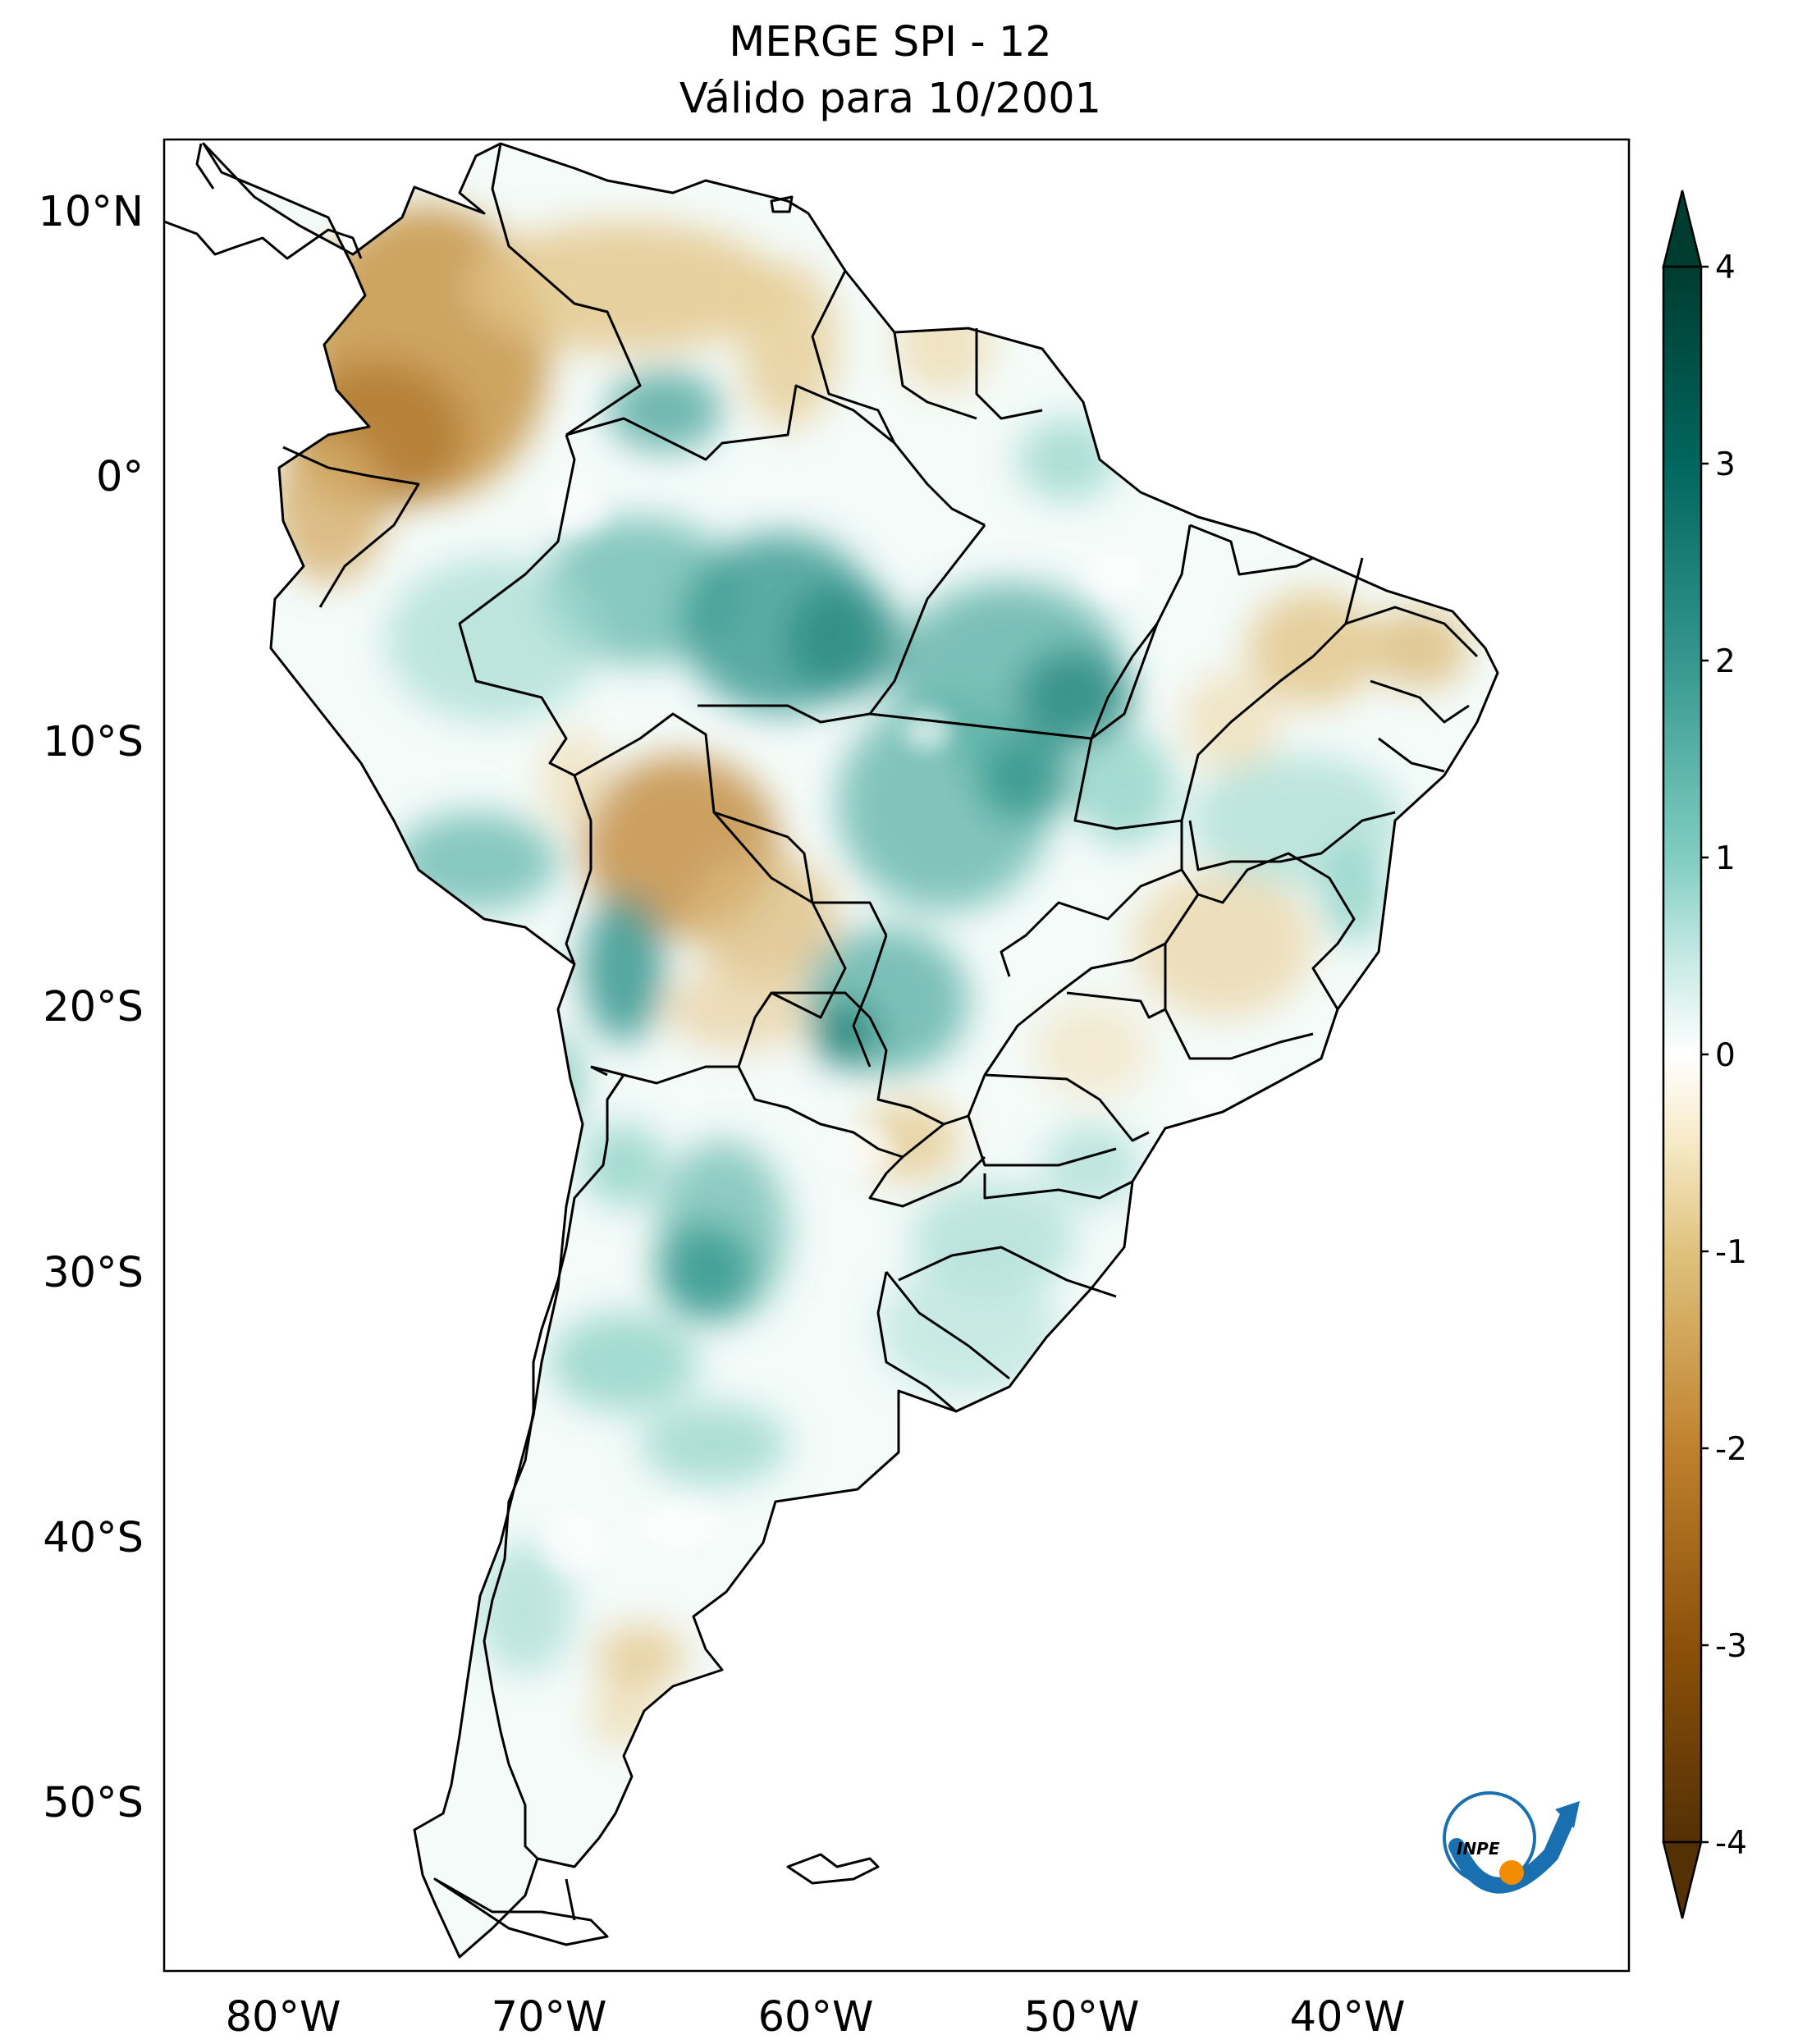 The width and height of the screenshot is (1798, 2044). I want to click on chart-subtitle: Válido para 10/2001, so click(890, 99).